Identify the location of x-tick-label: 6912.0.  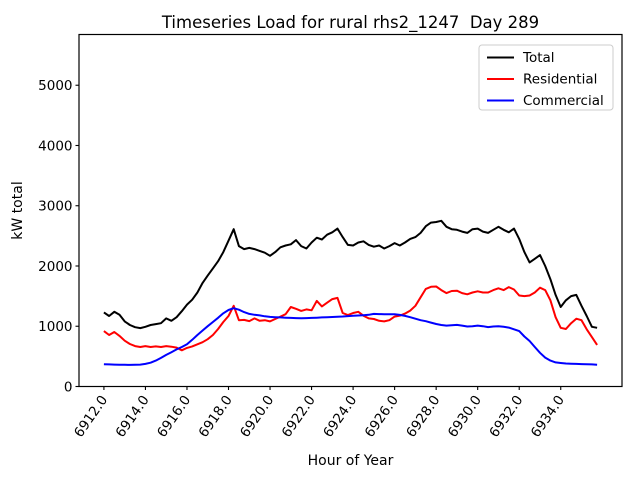
(91, 417).